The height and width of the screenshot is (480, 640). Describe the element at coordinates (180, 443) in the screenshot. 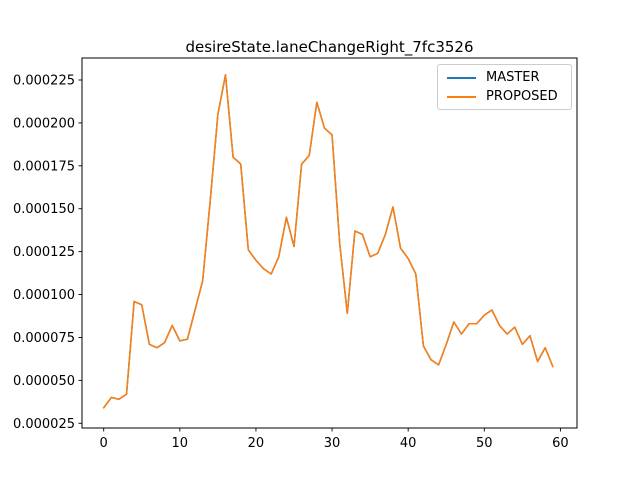

I see `x-tick-label: 10` at that location.